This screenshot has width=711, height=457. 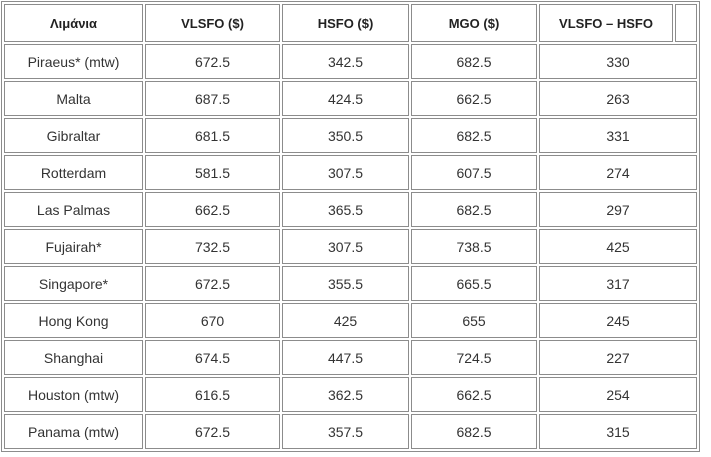 What do you see at coordinates (73, 431) in the screenshot?
I see `port-cell: Panama (mtw)` at bounding box center [73, 431].